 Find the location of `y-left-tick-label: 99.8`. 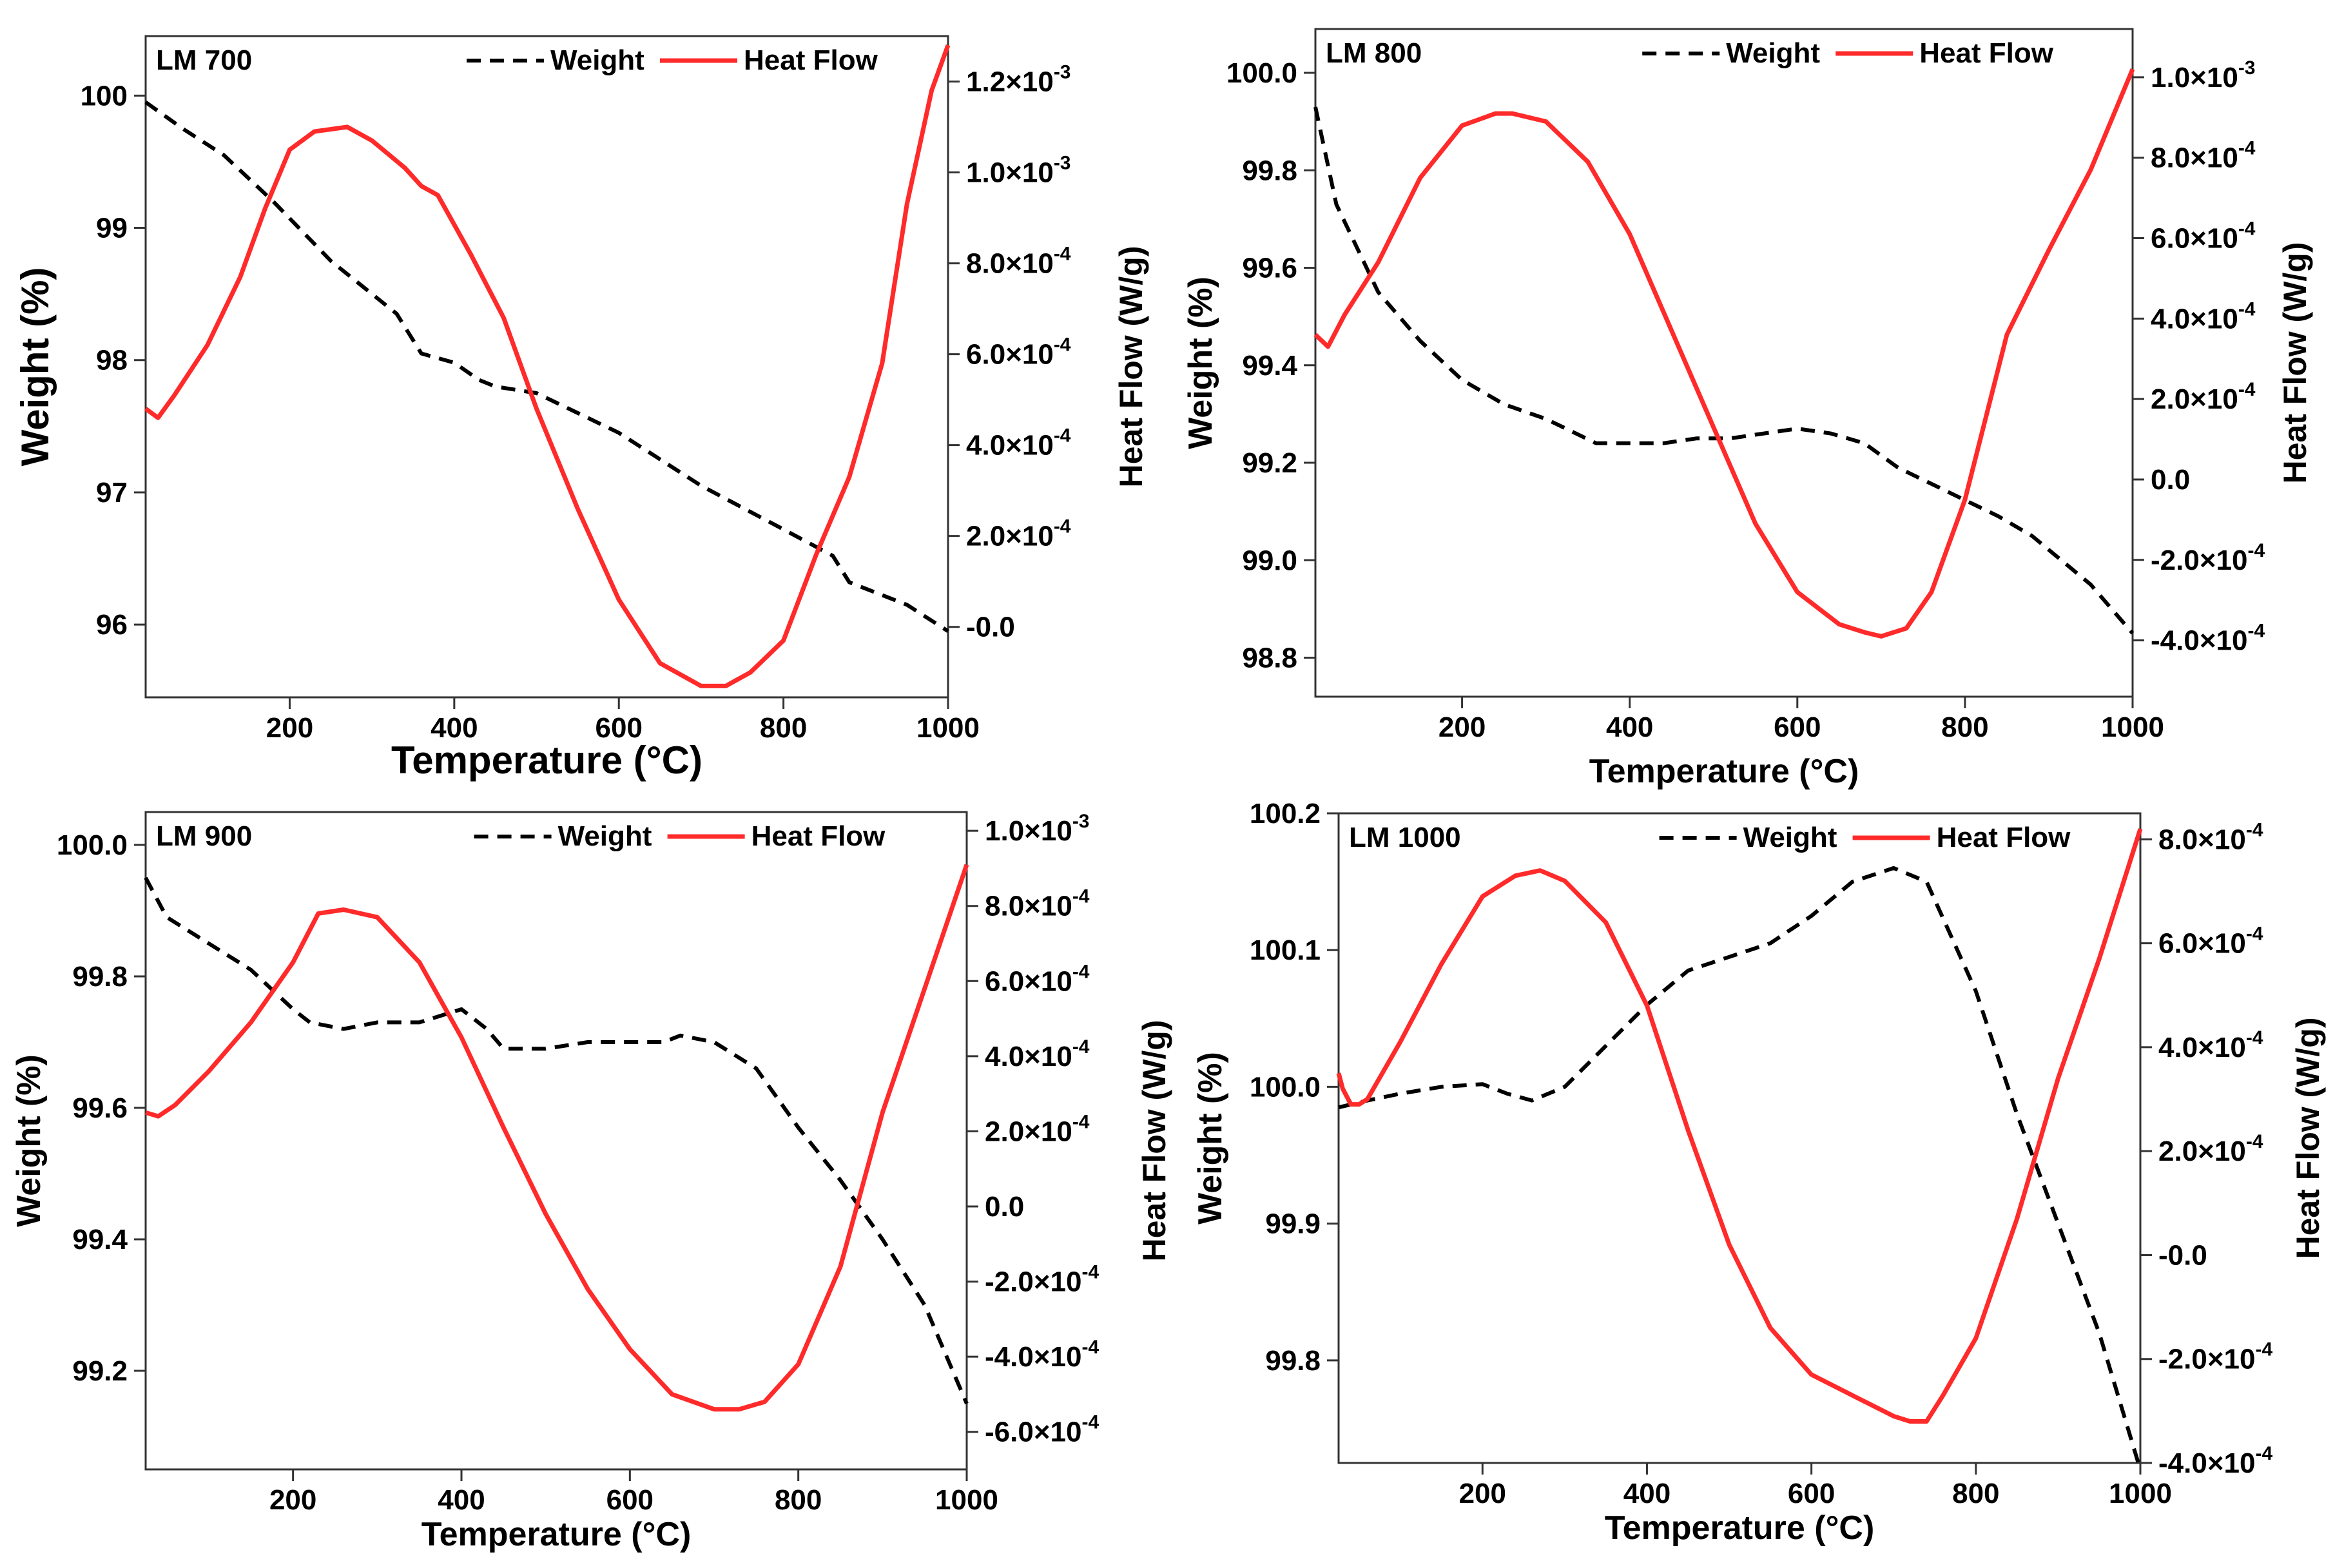

y-left-tick-label: 99.8 is located at coordinates (1269, 170).